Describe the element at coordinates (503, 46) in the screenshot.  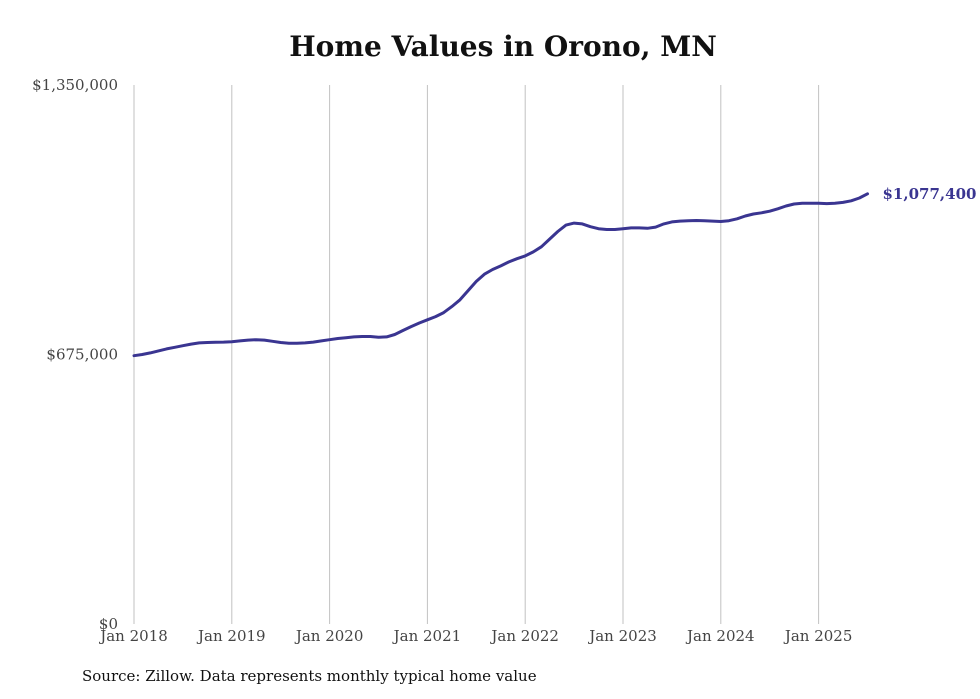
I see `chart-title: Home Values in Orono, MN` at that location.